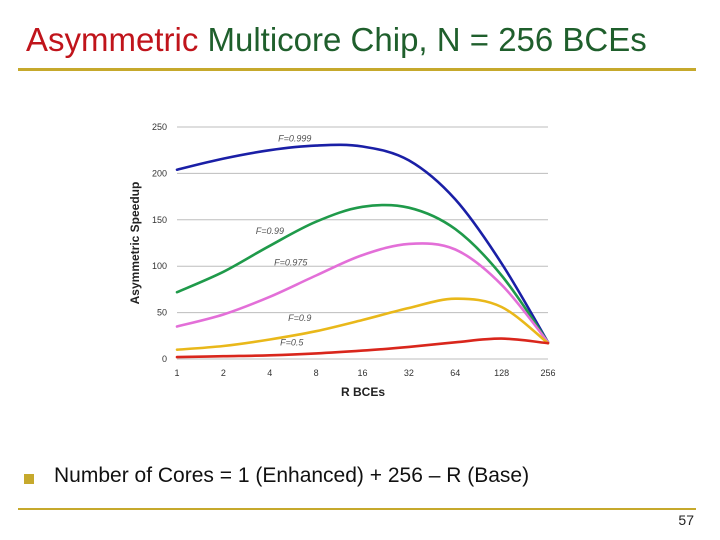  Describe the element at coordinates (135, 243) in the screenshot. I see `y-axis-title: Asymmetric Speedup` at that location.